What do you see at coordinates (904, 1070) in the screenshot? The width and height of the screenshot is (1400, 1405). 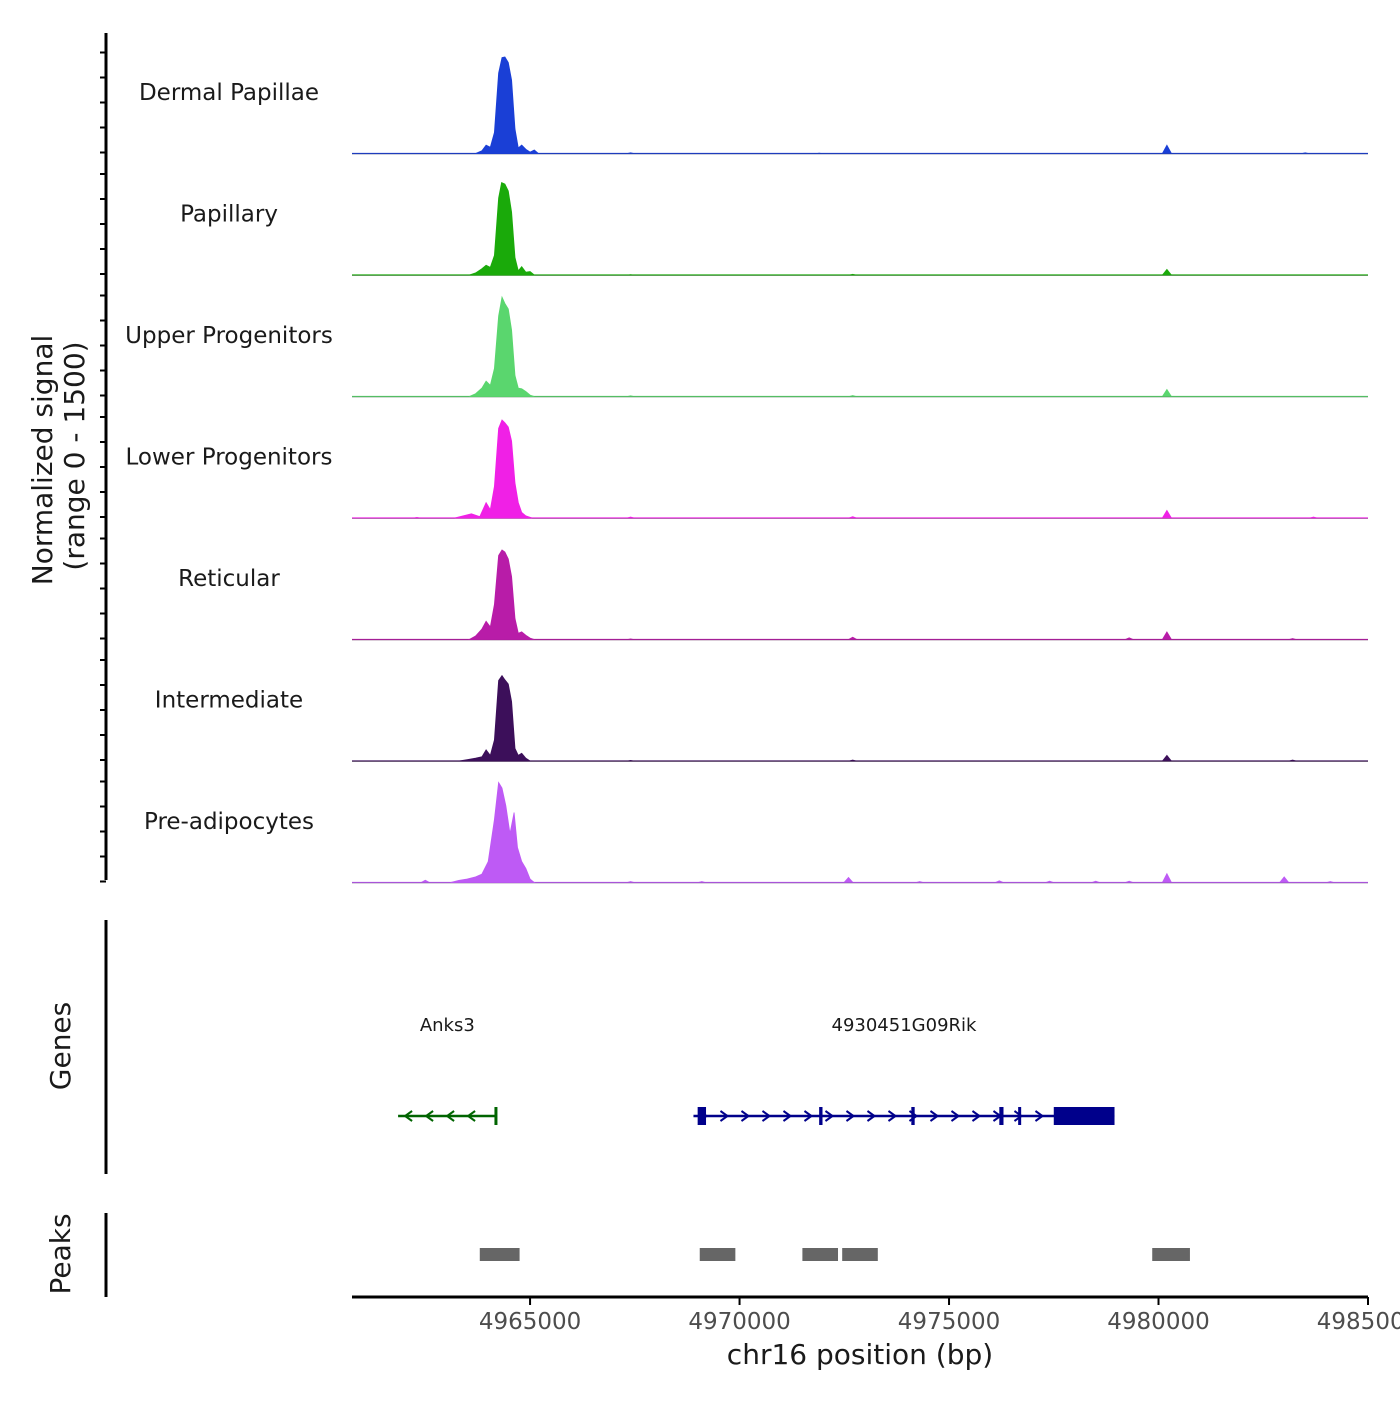 I see `gene-4930451g09rik: 4930451G09Rik` at bounding box center [904, 1070].